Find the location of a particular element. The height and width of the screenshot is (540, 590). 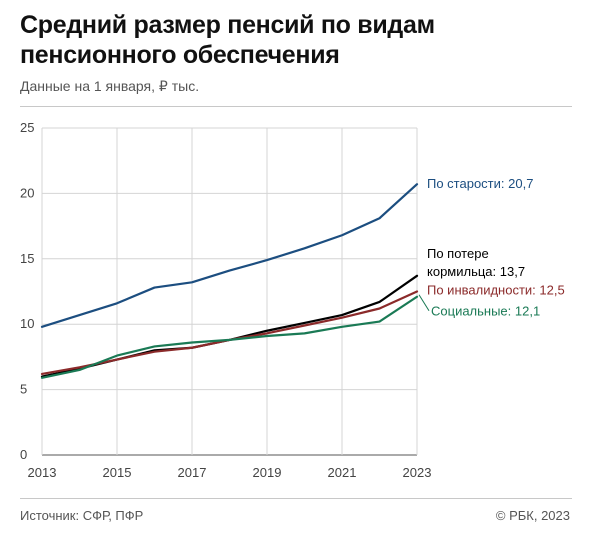

series-label-survivor-line1: По потере is located at coordinates (458, 253).